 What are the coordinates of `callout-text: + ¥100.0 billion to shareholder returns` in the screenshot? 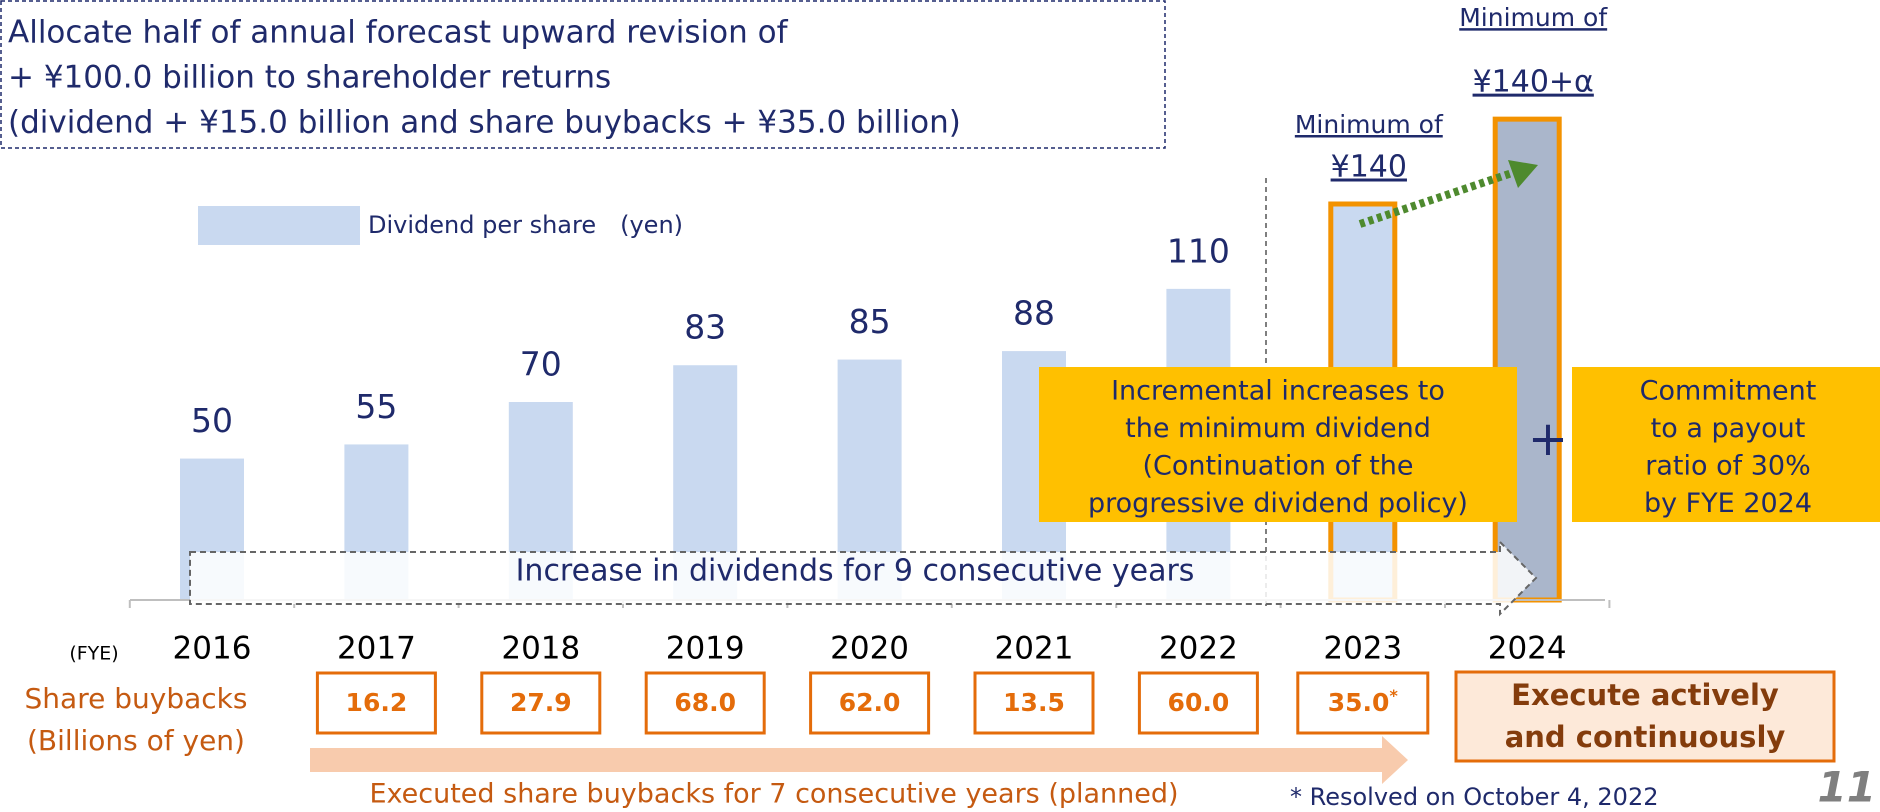 It's located at (309, 78).